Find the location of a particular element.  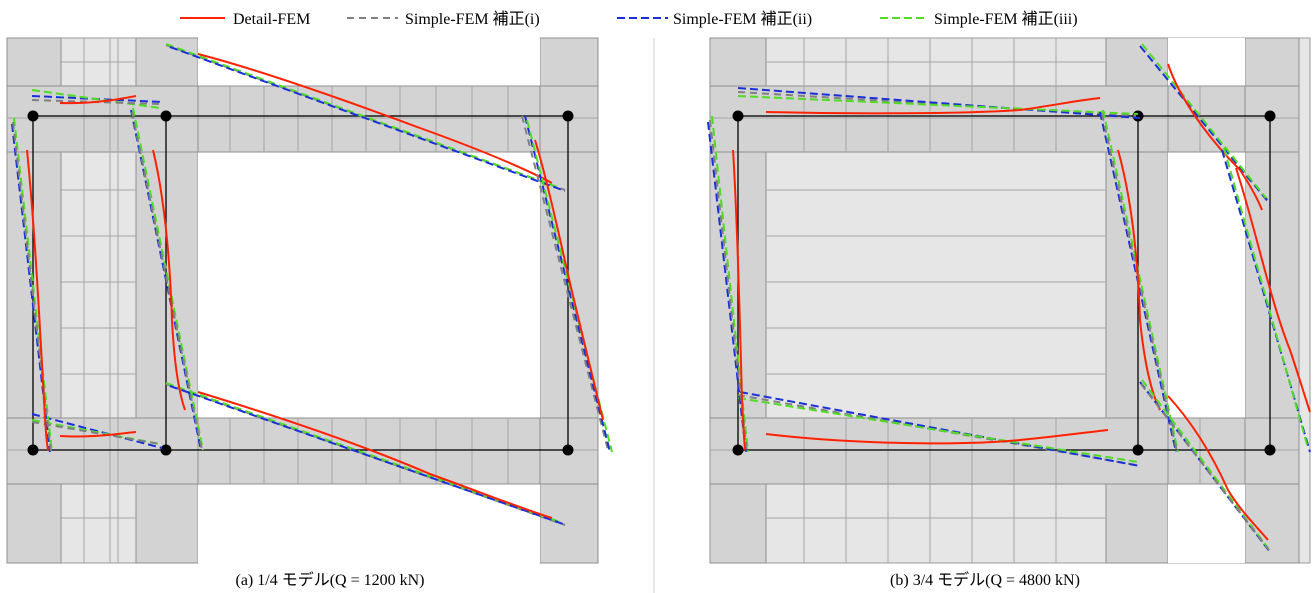

legend-label-detail-fem: Detail-FEM is located at coordinates (271, 19).